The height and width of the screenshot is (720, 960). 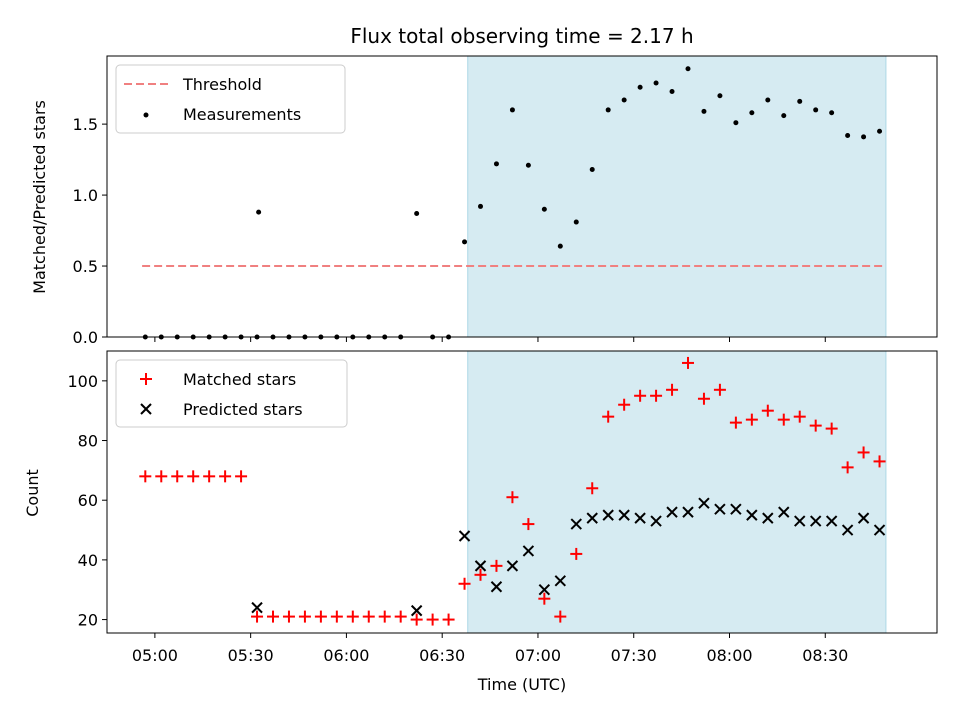 I want to click on top-x-ticks, so click(x=490, y=339).